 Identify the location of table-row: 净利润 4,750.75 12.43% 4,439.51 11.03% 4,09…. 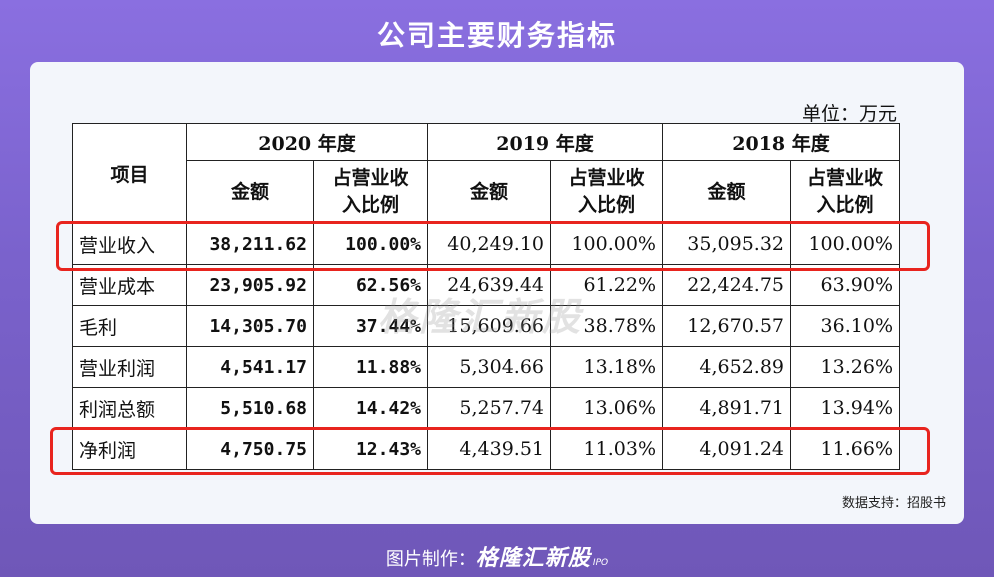
(486, 449).